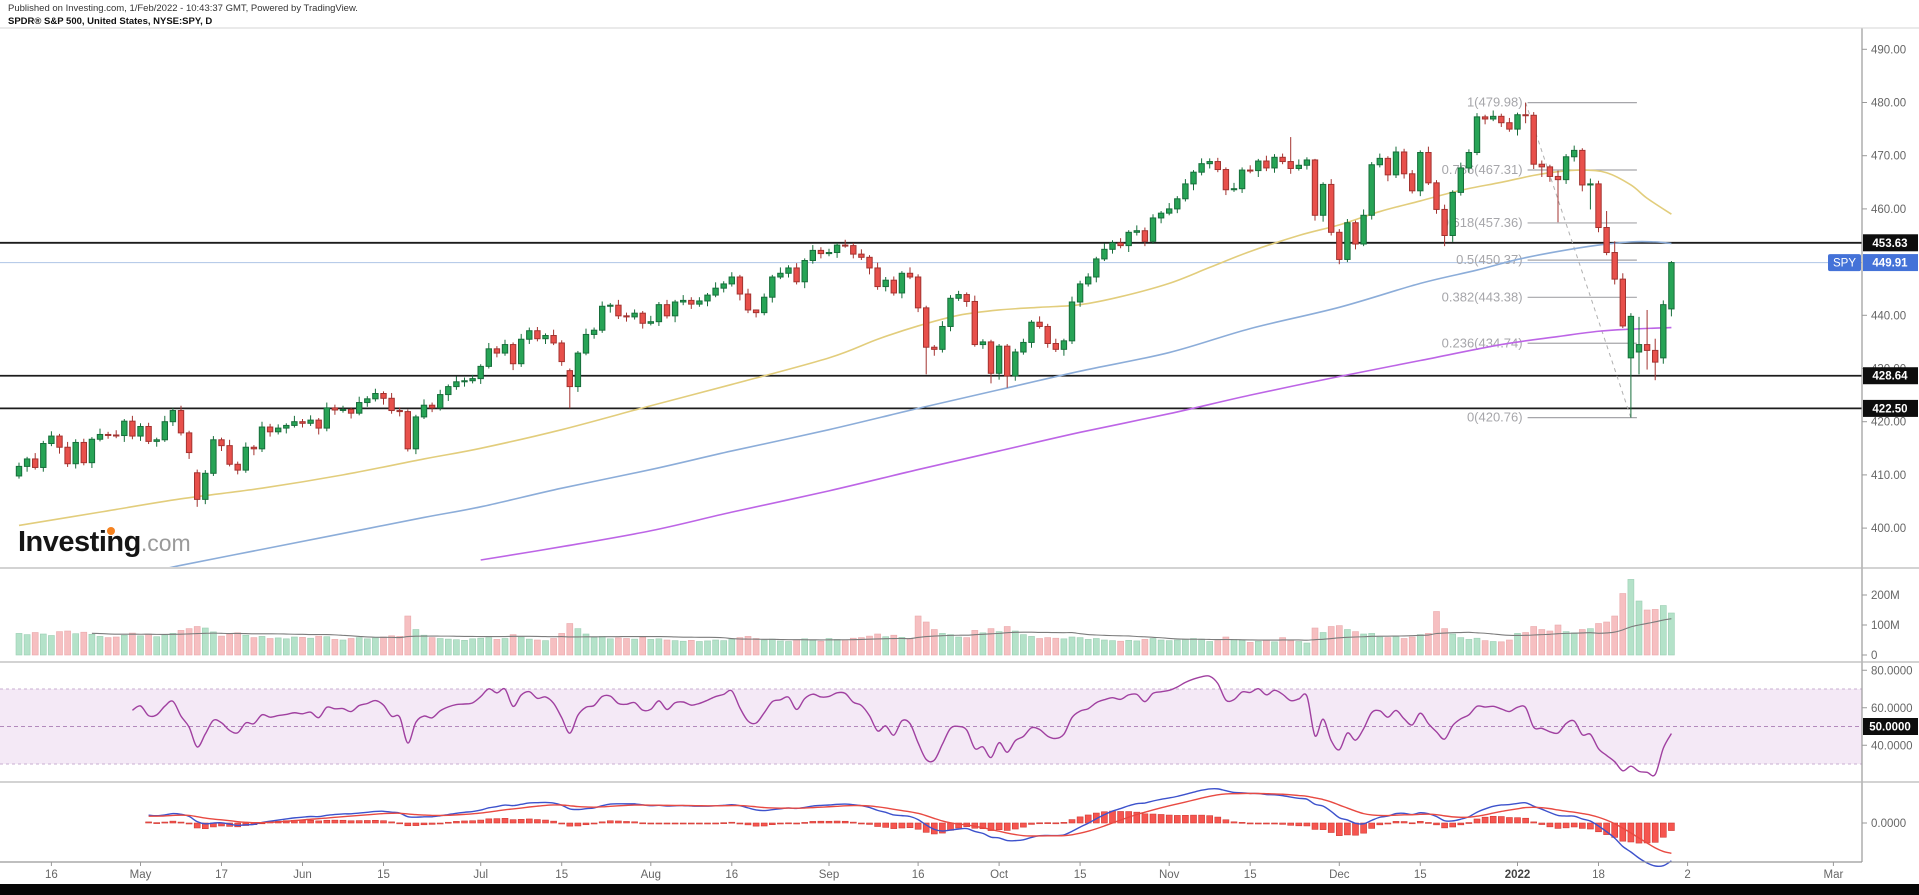  What do you see at coordinates (651, 875) in the screenshot?
I see `time-tick-label: Aug` at bounding box center [651, 875].